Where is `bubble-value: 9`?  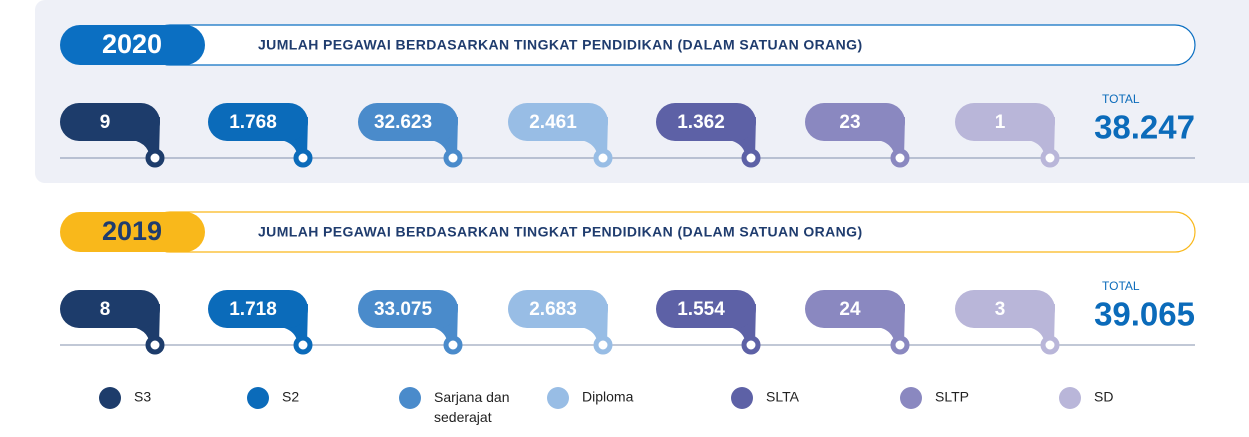 bubble-value: 9 is located at coordinates (105, 122).